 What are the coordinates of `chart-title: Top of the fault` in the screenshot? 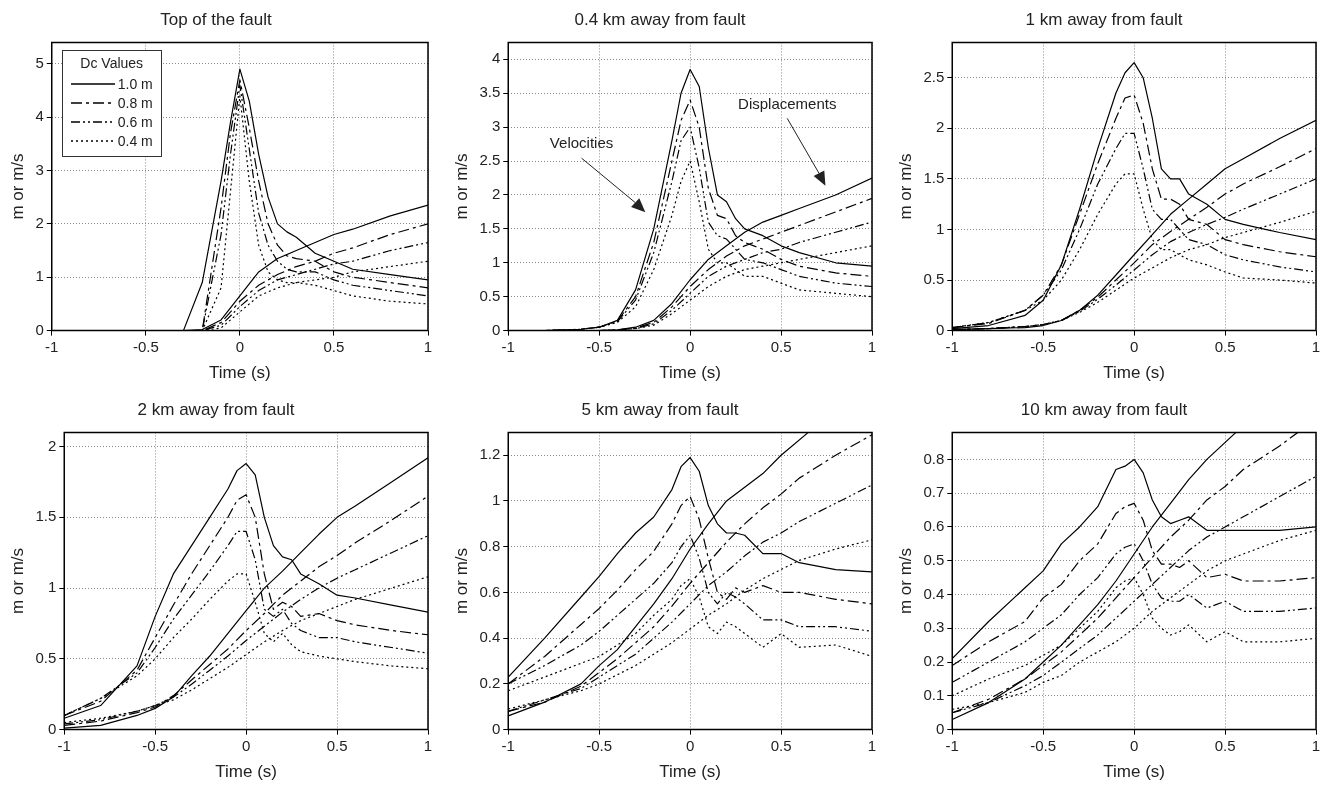 It's located at (216, 19).